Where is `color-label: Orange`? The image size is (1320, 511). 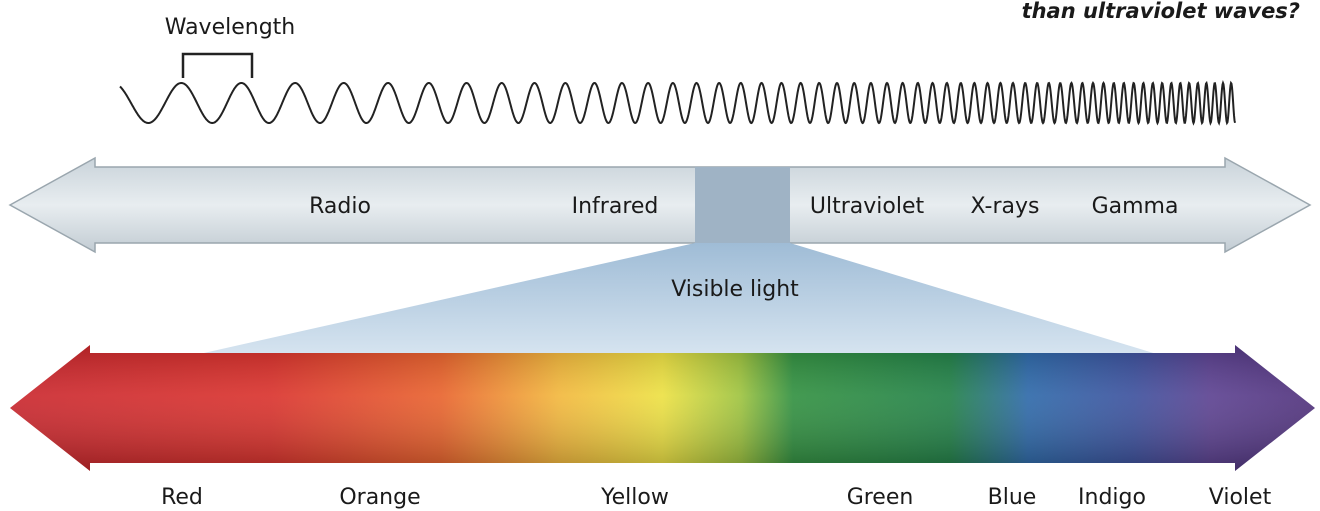
color-label: Orange is located at coordinates (379, 497).